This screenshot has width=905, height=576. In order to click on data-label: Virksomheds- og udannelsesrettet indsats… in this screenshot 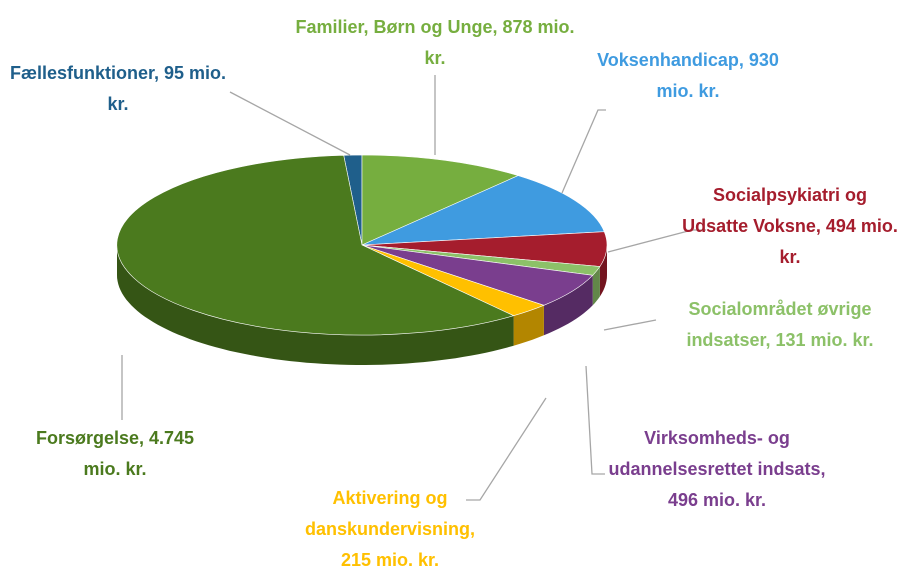, I will do `click(717, 469)`.